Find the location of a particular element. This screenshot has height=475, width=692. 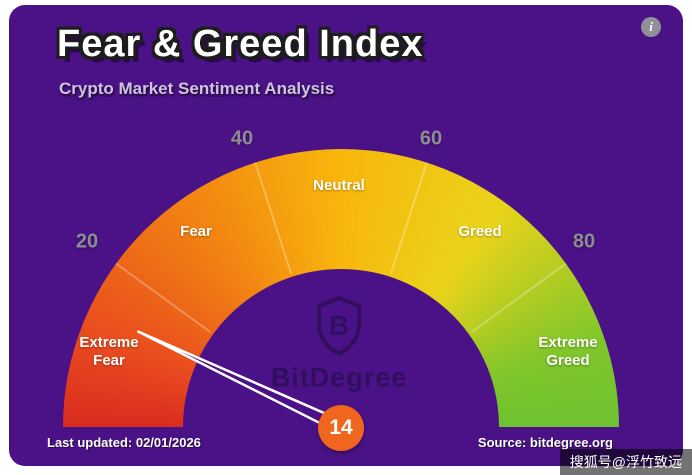

sohu-watermark: 搜狐号@浮竹致远 is located at coordinates (625, 462).